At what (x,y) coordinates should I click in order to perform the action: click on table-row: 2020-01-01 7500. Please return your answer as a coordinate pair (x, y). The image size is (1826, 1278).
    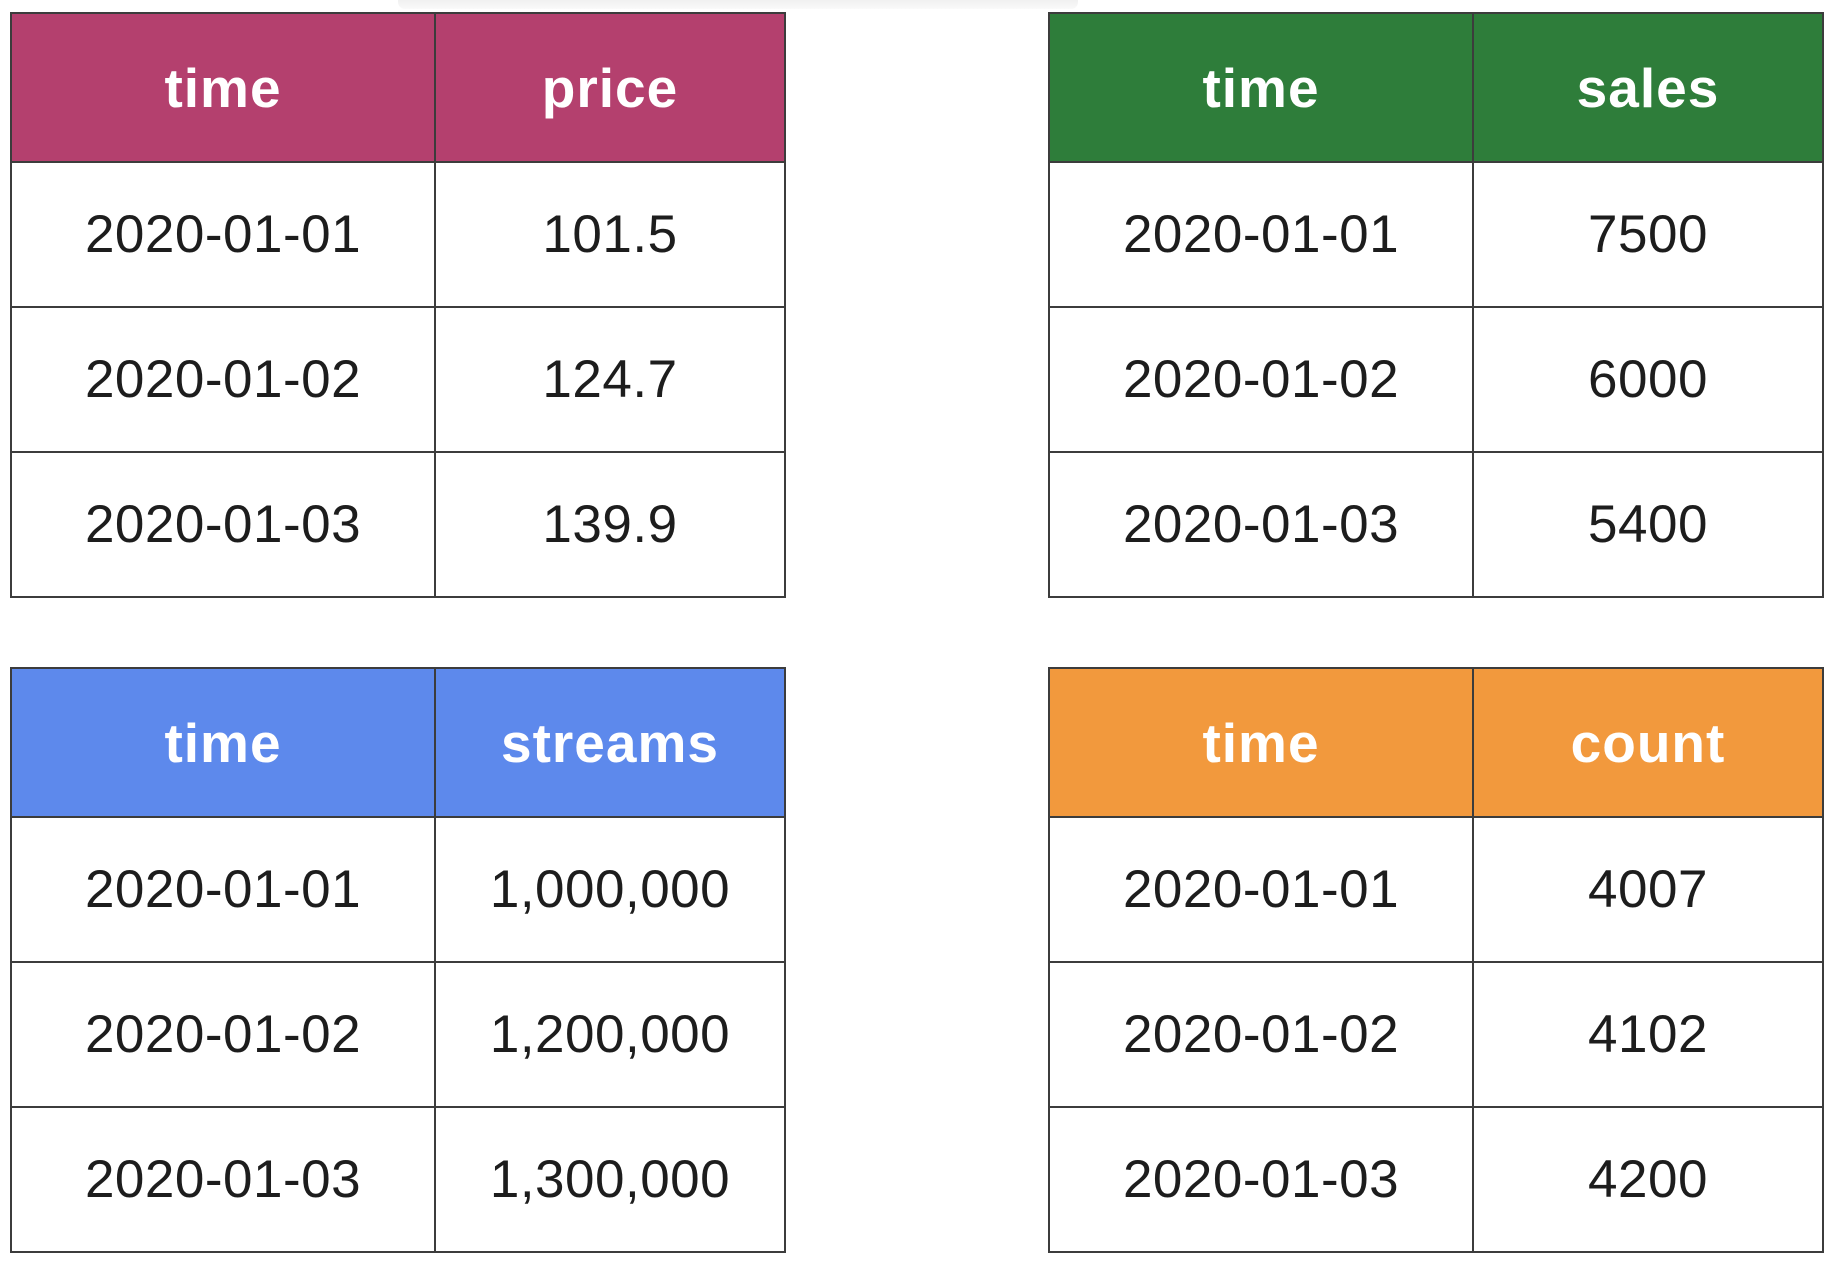
    Looking at the image, I should click on (1436, 234).